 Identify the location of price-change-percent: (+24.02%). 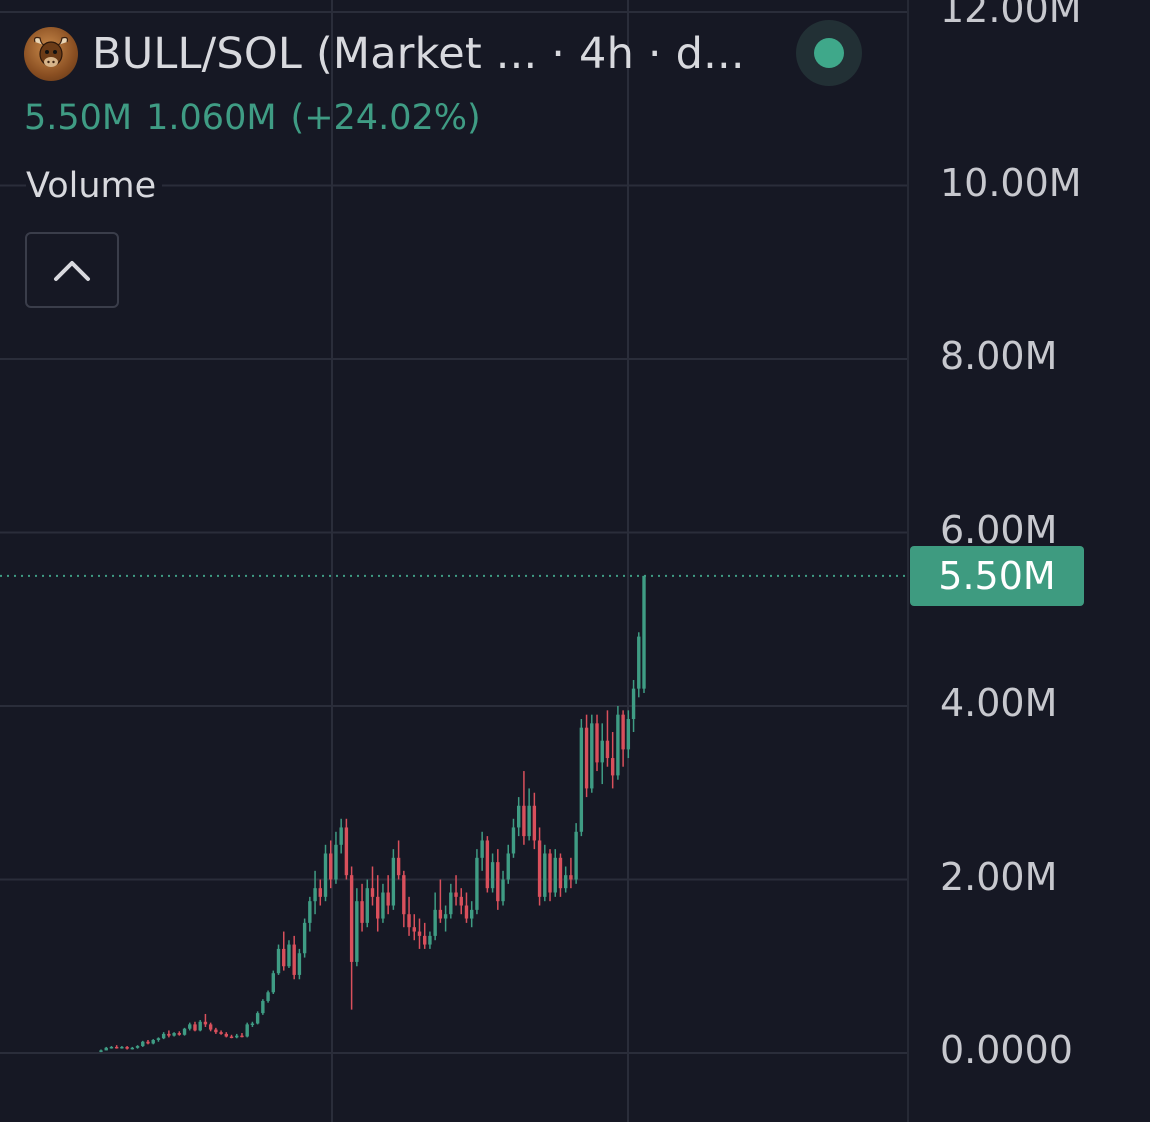
(385, 118).